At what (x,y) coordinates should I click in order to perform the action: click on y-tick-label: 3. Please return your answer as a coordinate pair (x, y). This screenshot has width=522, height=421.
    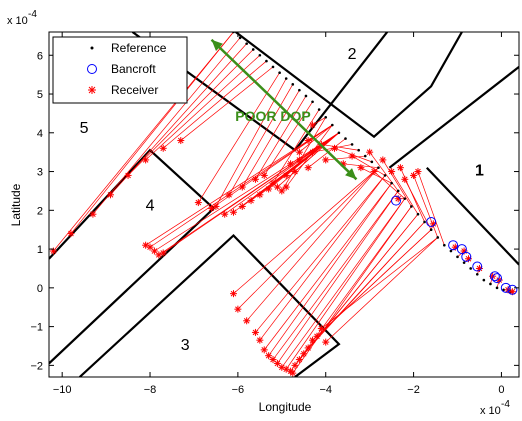
    Looking at the image, I should click on (40, 173).